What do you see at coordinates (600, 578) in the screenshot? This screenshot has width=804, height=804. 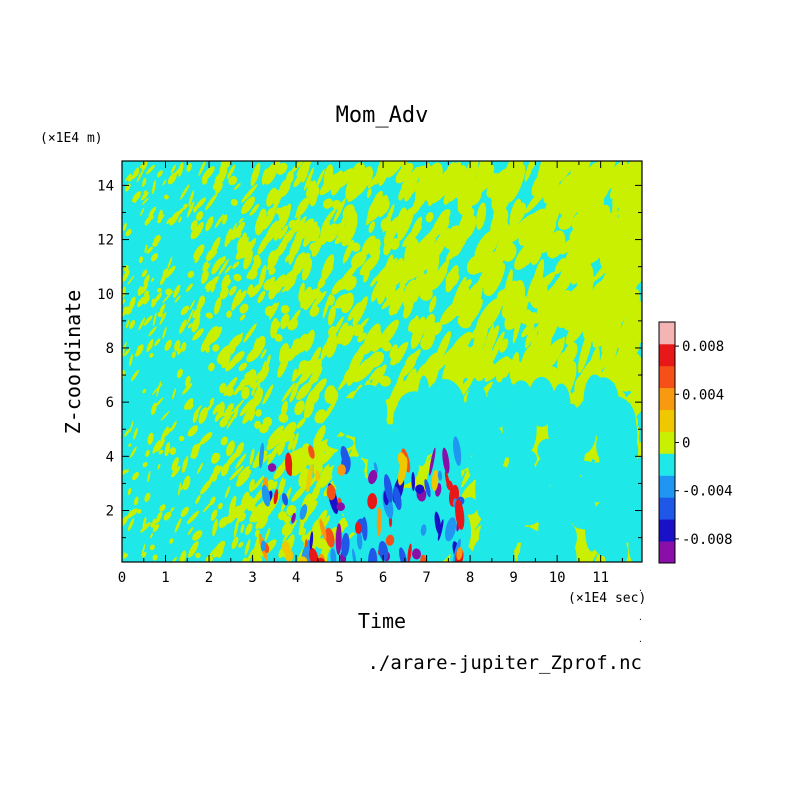 I see `x-tick-label: 11` at bounding box center [600, 578].